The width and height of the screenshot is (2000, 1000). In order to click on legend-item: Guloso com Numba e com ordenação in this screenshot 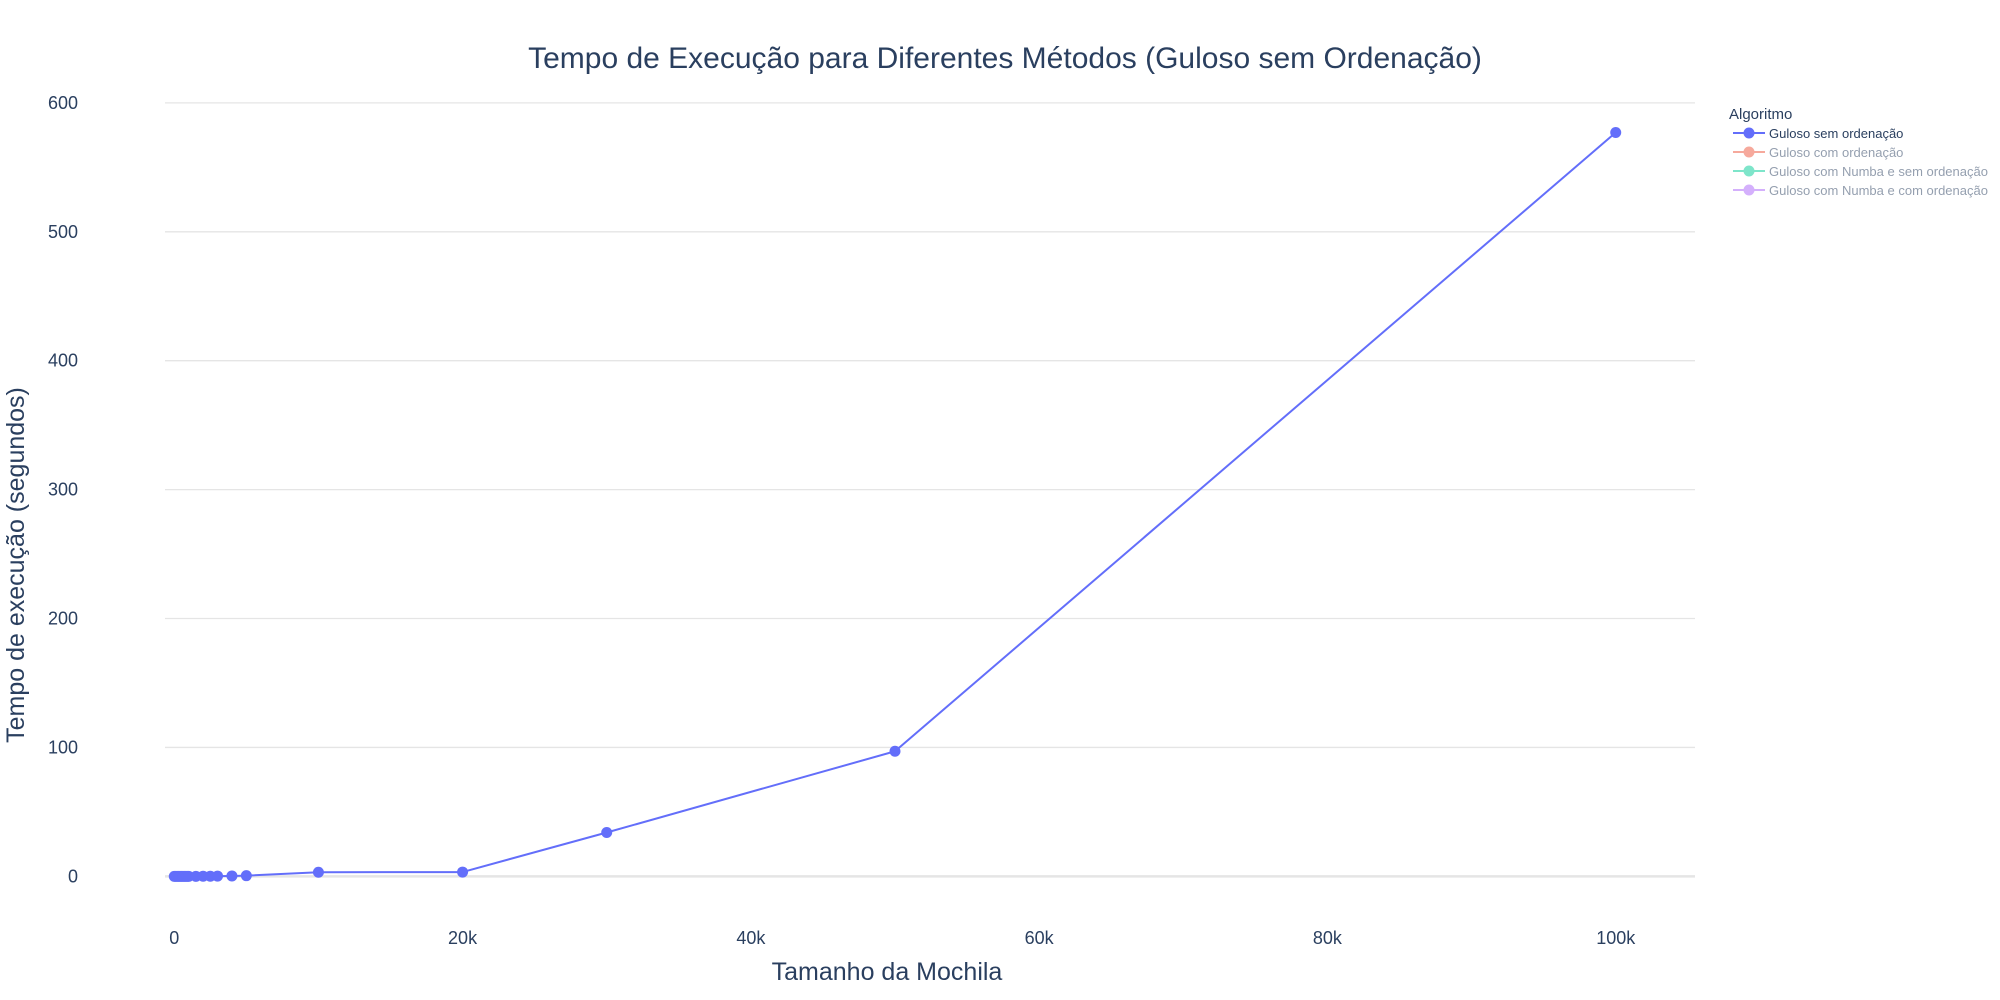, I will do `click(1860, 190)`.